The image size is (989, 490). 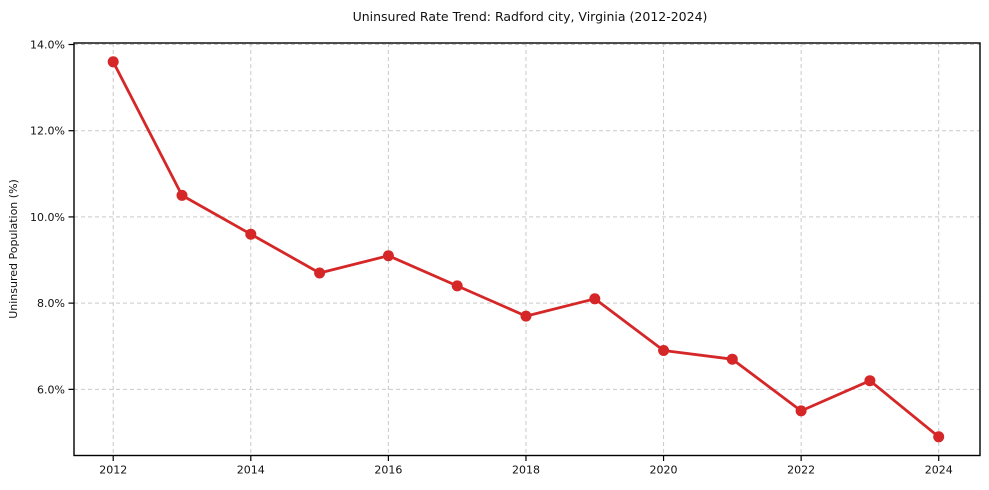 What do you see at coordinates (801, 470) in the screenshot?
I see `x-tick-label: 2022` at bounding box center [801, 470].